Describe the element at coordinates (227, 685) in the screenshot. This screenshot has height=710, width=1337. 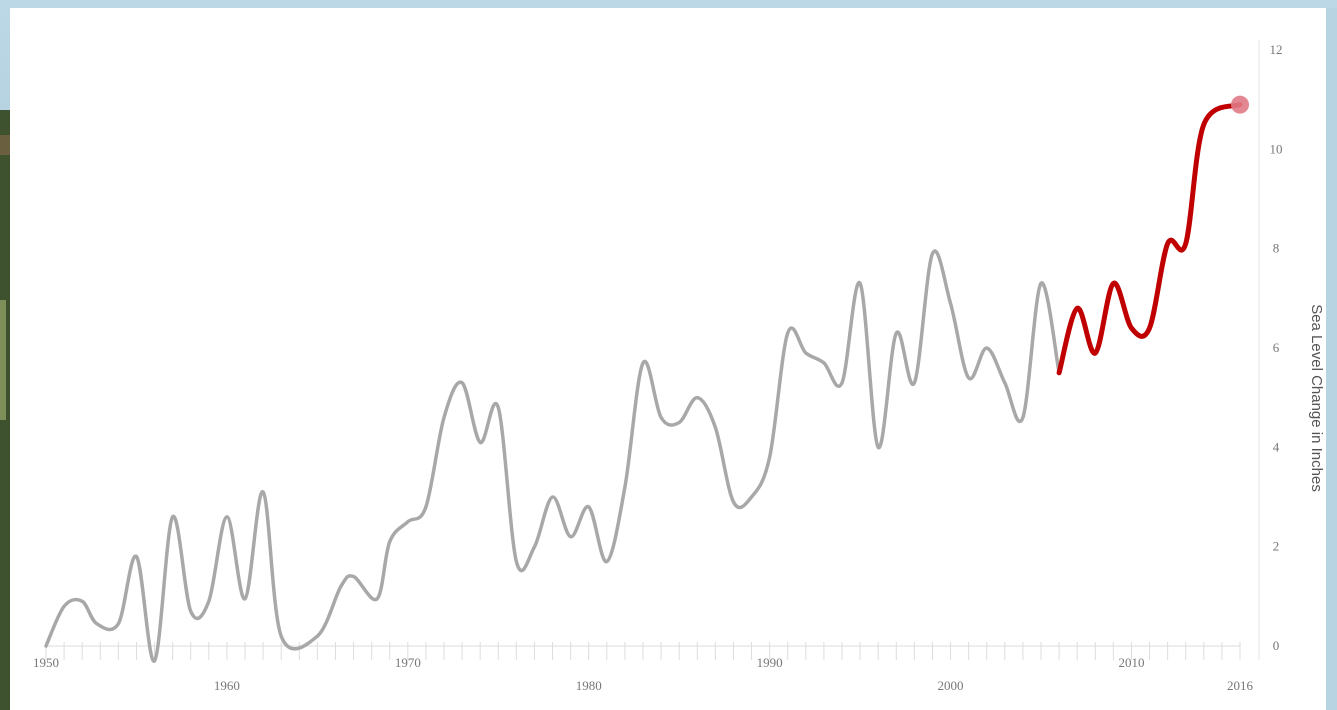
I see `x-tick-label: 1960` at that location.